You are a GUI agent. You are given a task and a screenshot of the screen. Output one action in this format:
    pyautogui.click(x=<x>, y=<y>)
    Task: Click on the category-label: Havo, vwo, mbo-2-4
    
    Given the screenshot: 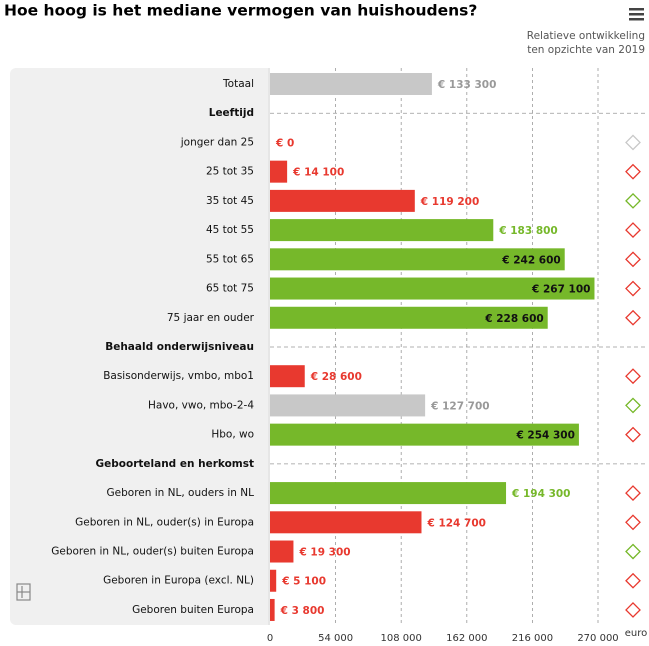 What is the action you would take?
    pyautogui.click(x=201, y=405)
    